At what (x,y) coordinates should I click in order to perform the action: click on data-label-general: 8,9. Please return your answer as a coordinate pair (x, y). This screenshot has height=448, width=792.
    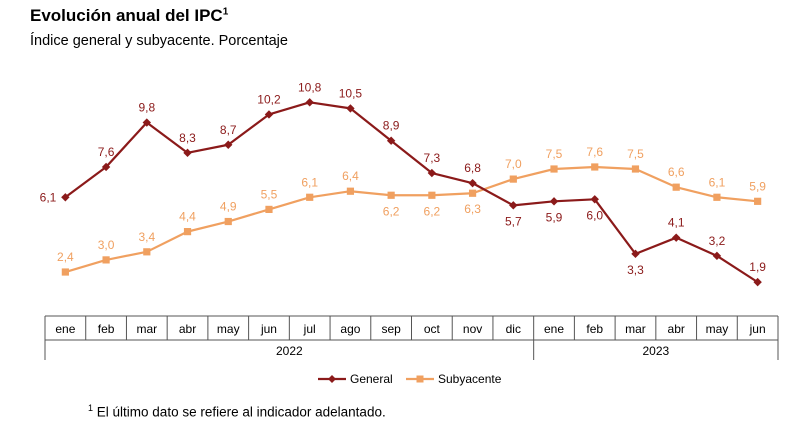
    Looking at the image, I should click on (391, 126).